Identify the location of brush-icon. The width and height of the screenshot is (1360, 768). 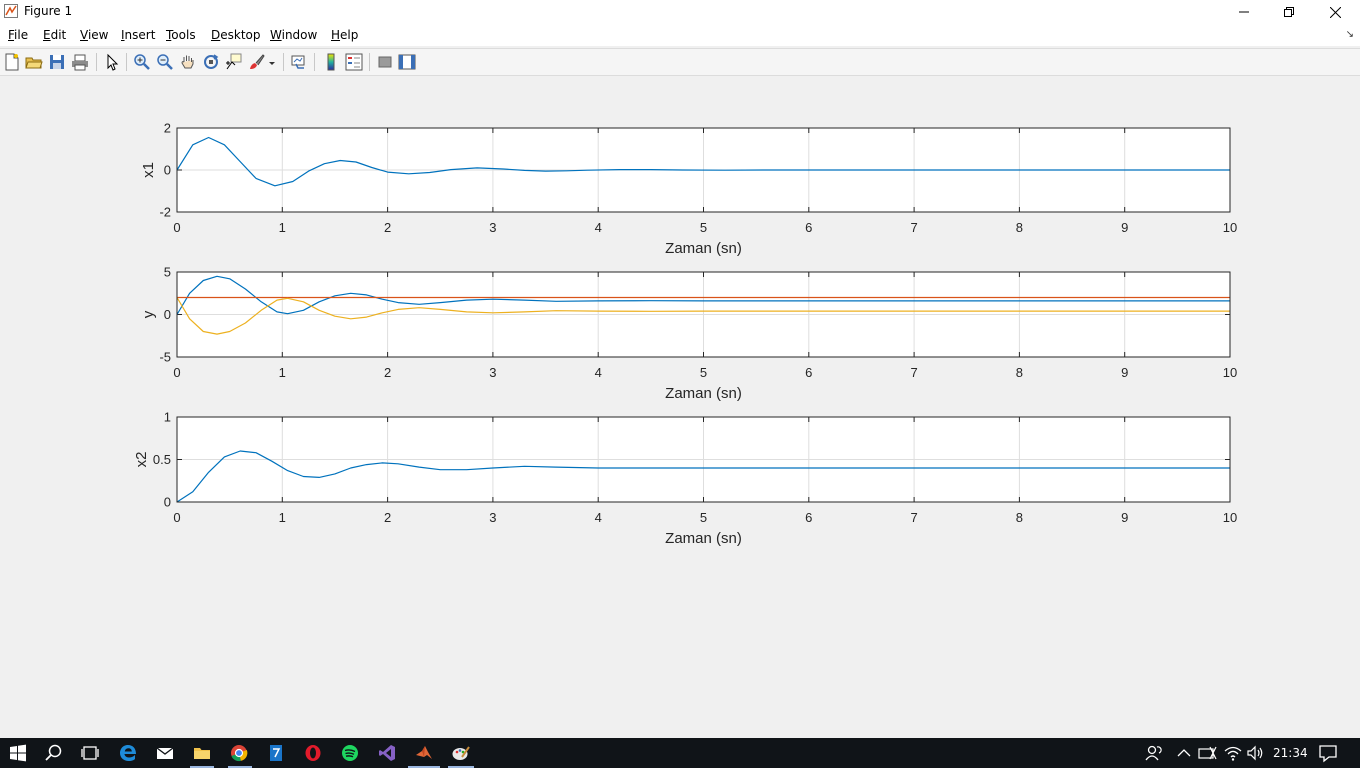
(257, 62).